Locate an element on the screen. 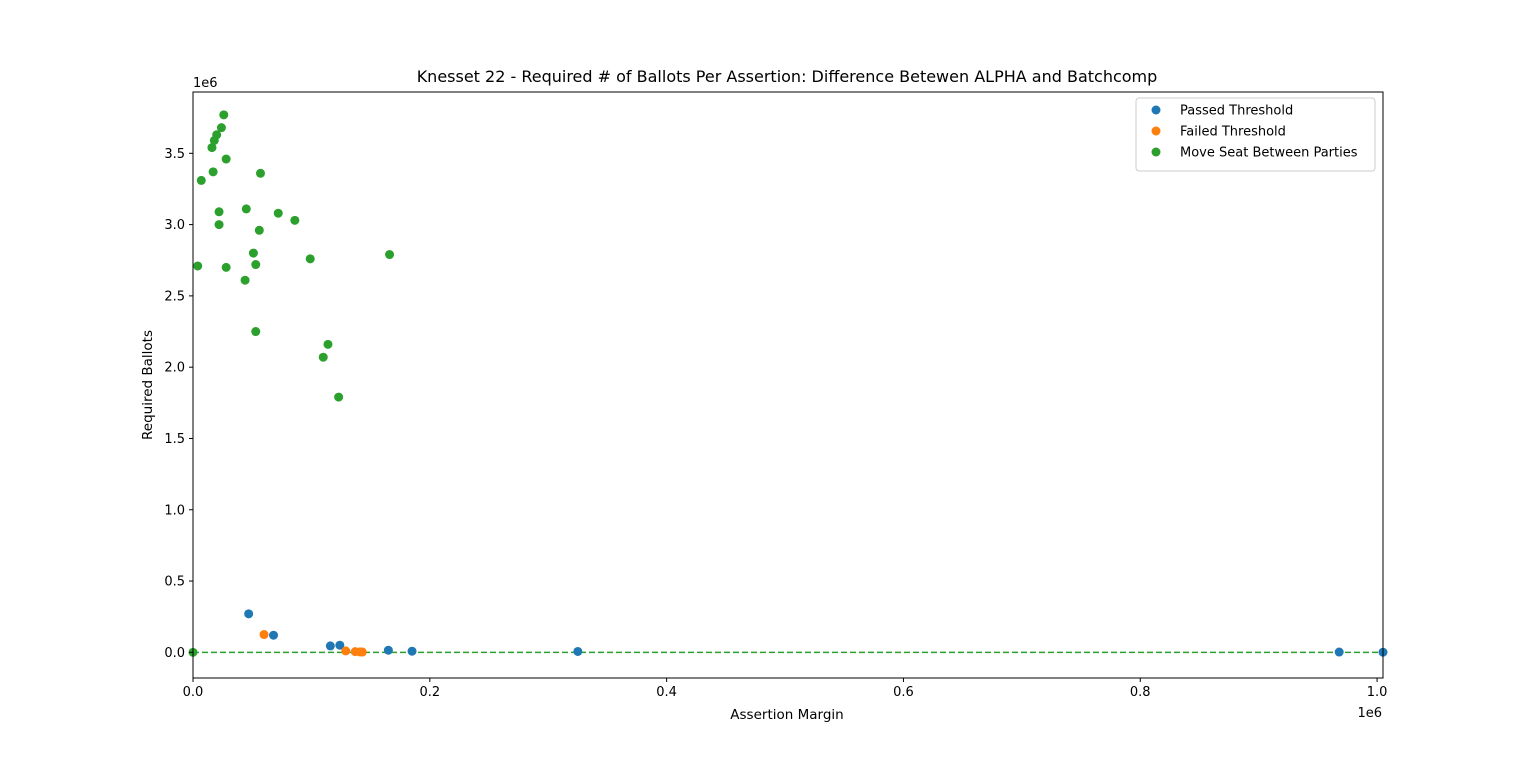  legend-label: Move Seat Between Parties is located at coordinates (1269, 153).